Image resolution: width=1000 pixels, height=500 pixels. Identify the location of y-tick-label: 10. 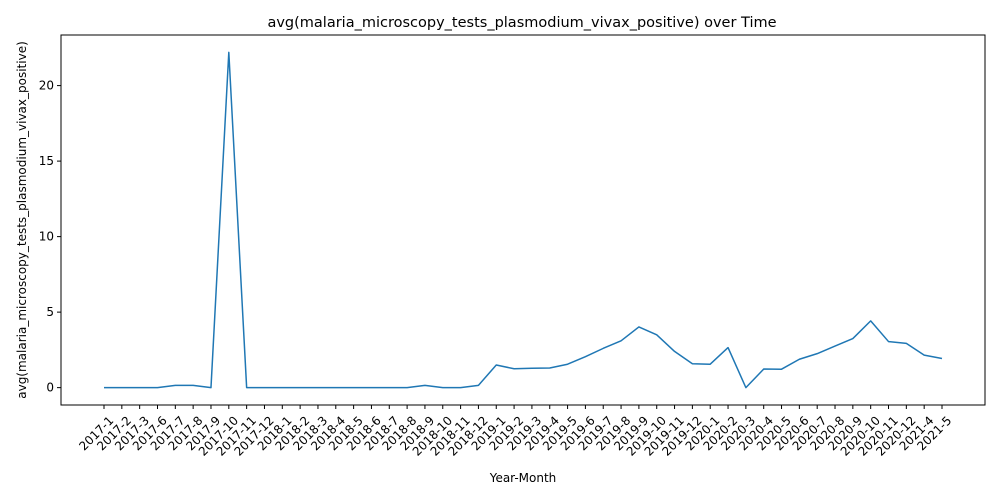
(46, 237).